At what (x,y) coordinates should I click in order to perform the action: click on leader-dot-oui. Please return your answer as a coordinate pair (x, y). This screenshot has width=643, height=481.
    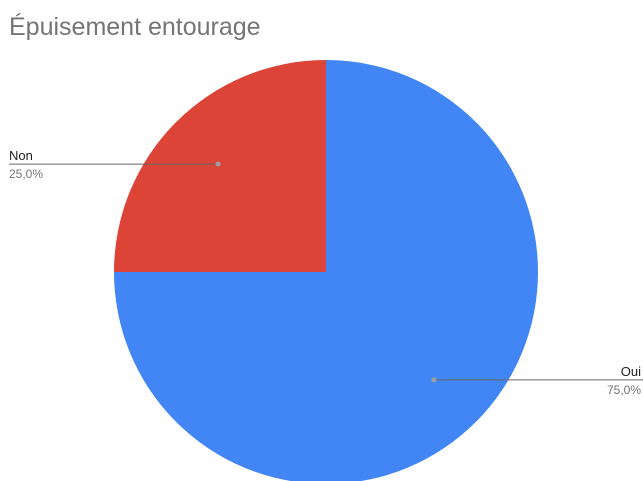
    Looking at the image, I should click on (434, 380).